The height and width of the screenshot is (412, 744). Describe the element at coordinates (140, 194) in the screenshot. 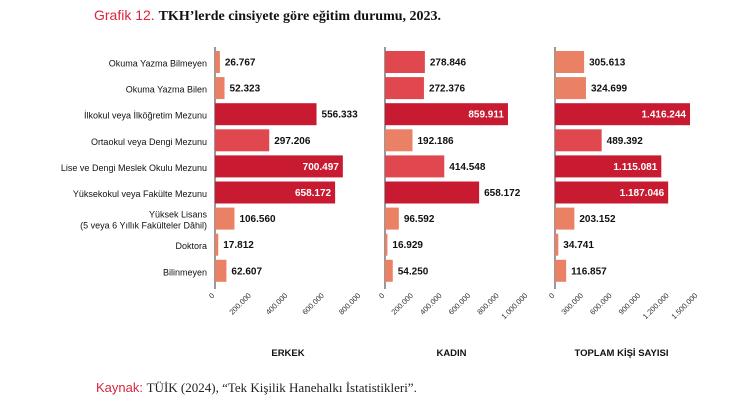

I see `category-label: Yüksekokul veya Fakülte Mezunu` at that location.